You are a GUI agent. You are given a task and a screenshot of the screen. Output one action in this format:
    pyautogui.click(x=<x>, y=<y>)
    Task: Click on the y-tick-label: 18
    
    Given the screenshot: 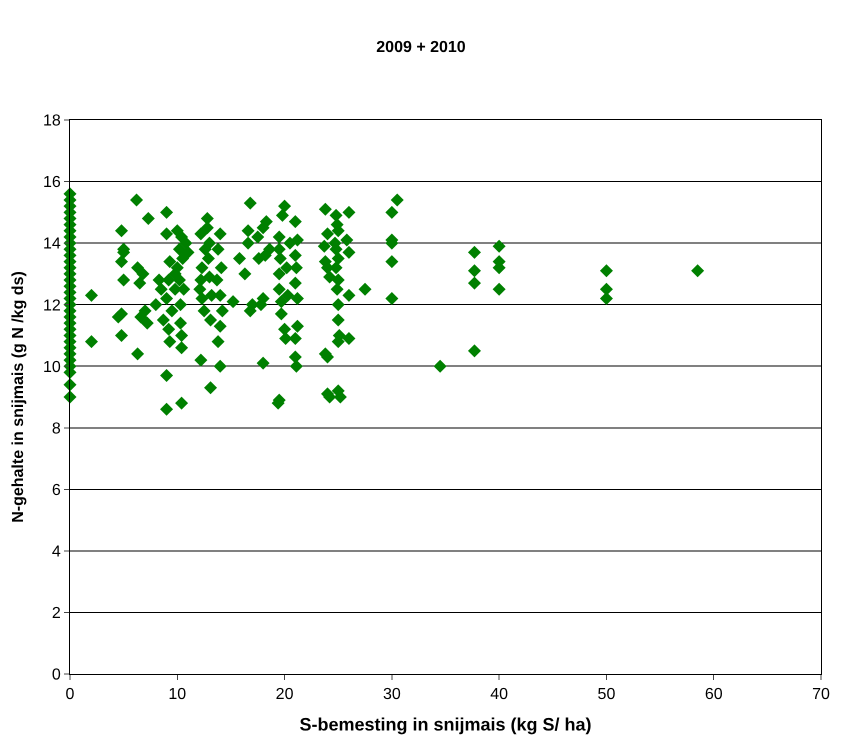 What is the action you would take?
    pyautogui.click(x=52, y=121)
    